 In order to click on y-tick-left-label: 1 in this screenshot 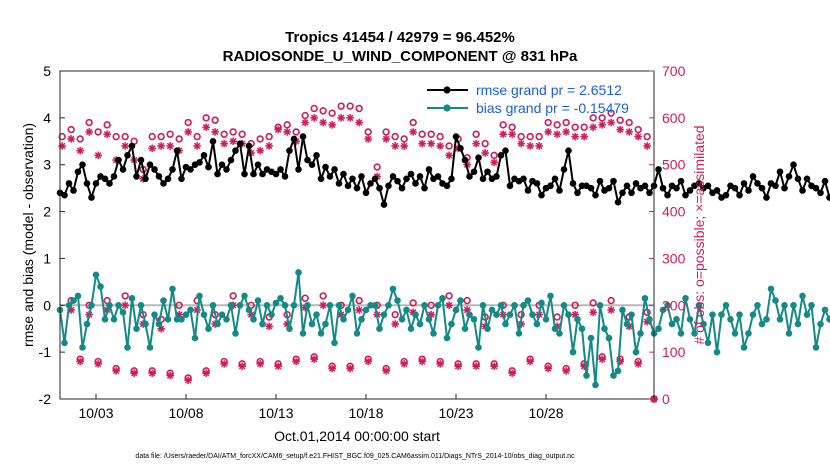, I will do `click(47, 258)`.